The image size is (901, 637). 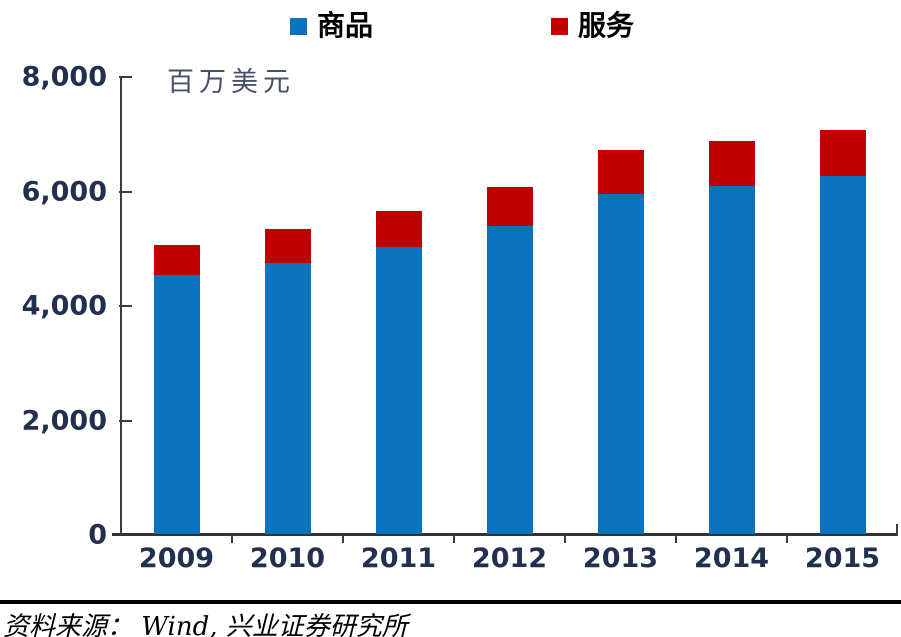 I want to click on bar-stack-2015, so click(x=842, y=332).